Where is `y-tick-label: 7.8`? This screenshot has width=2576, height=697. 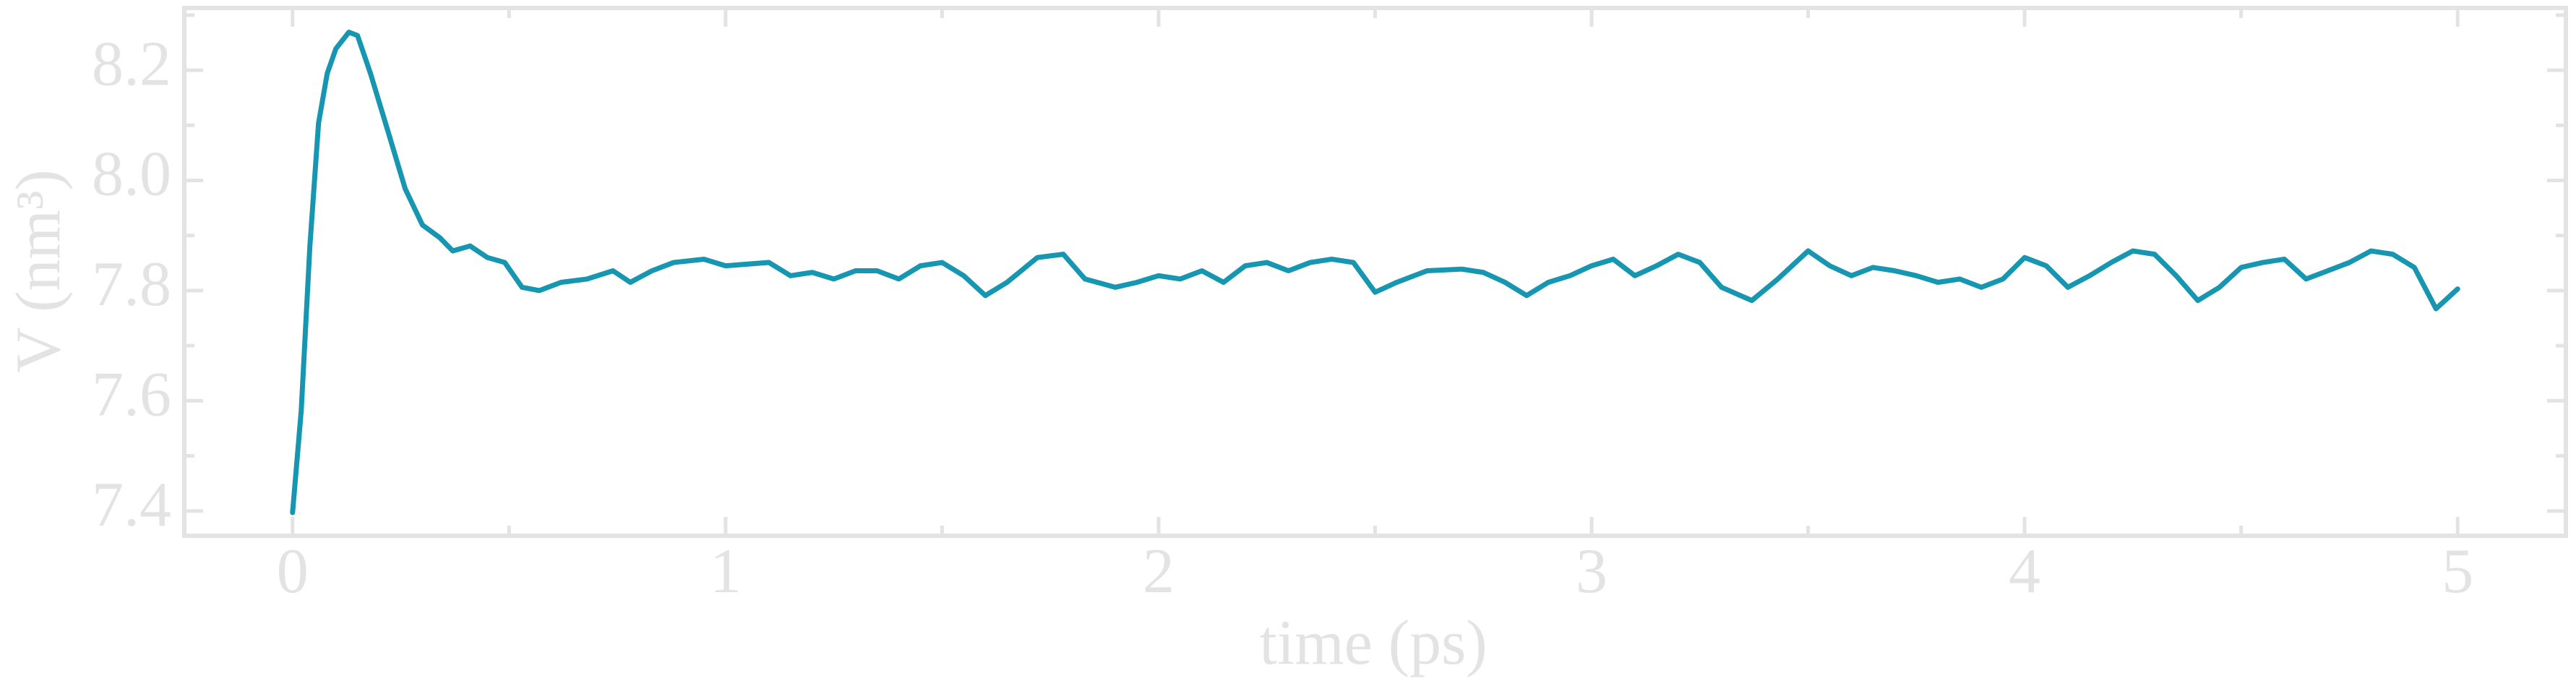
y-tick-label: 7.8 is located at coordinates (131, 284).